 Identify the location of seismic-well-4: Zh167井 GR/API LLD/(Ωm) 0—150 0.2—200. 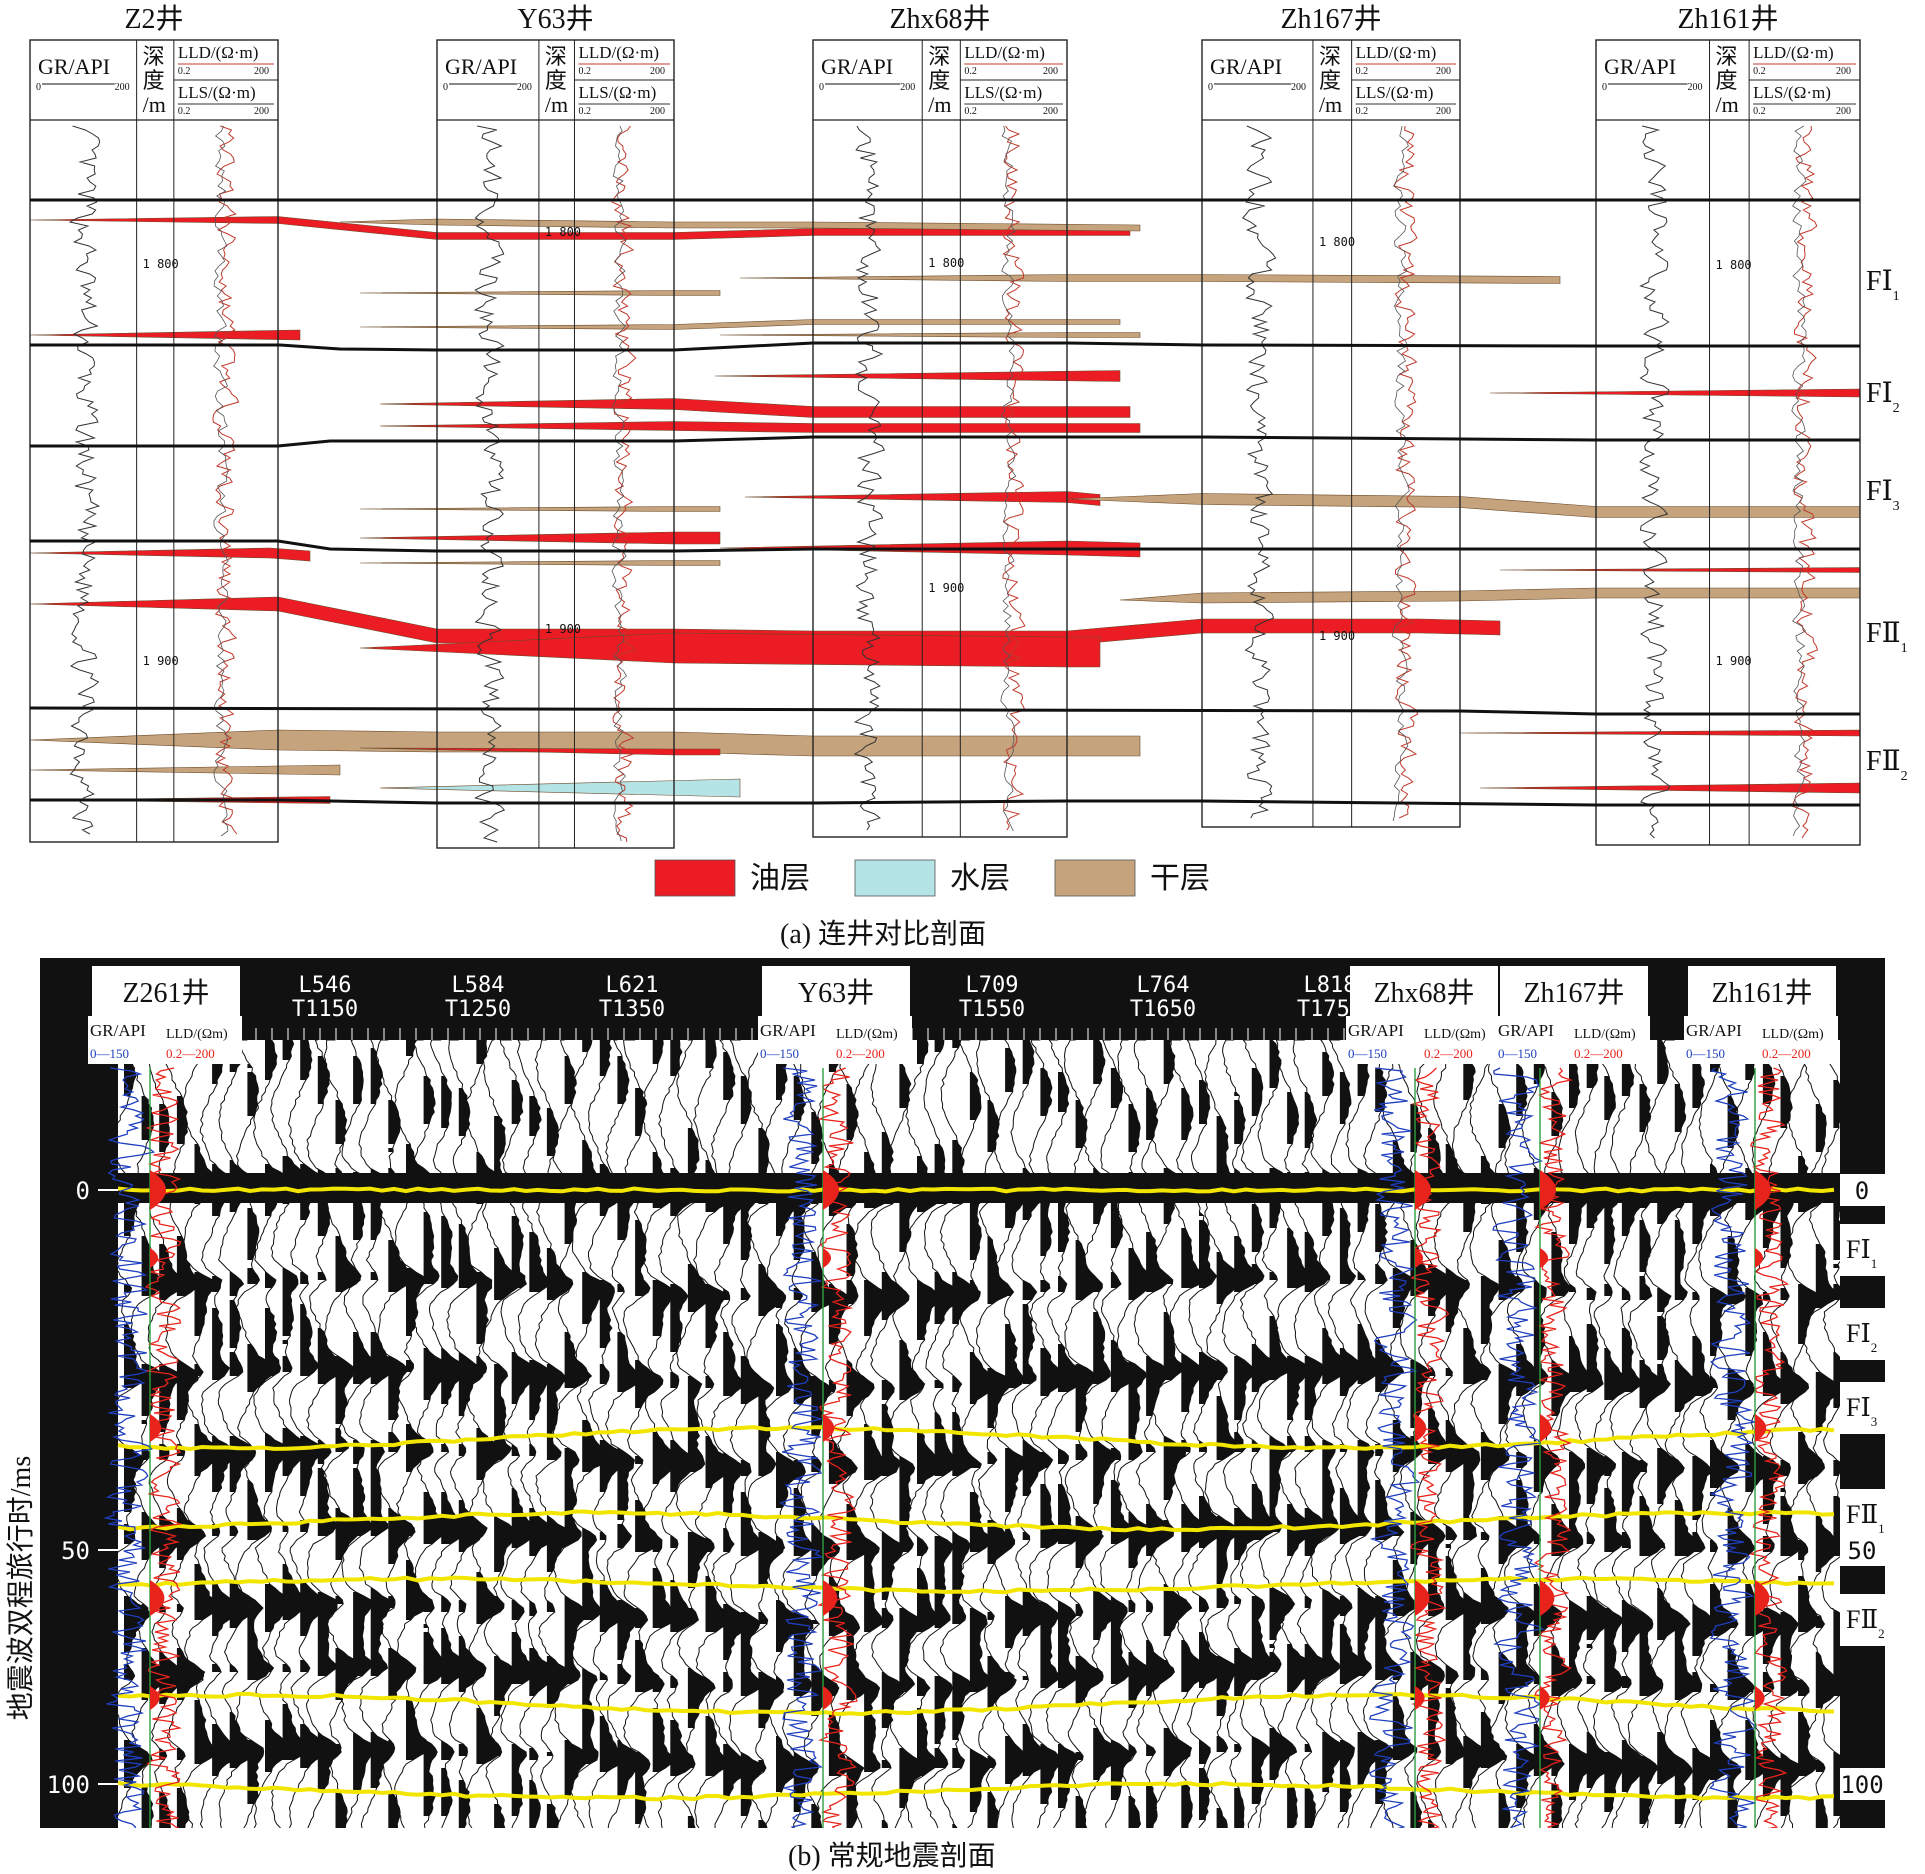
(1571, 1398).